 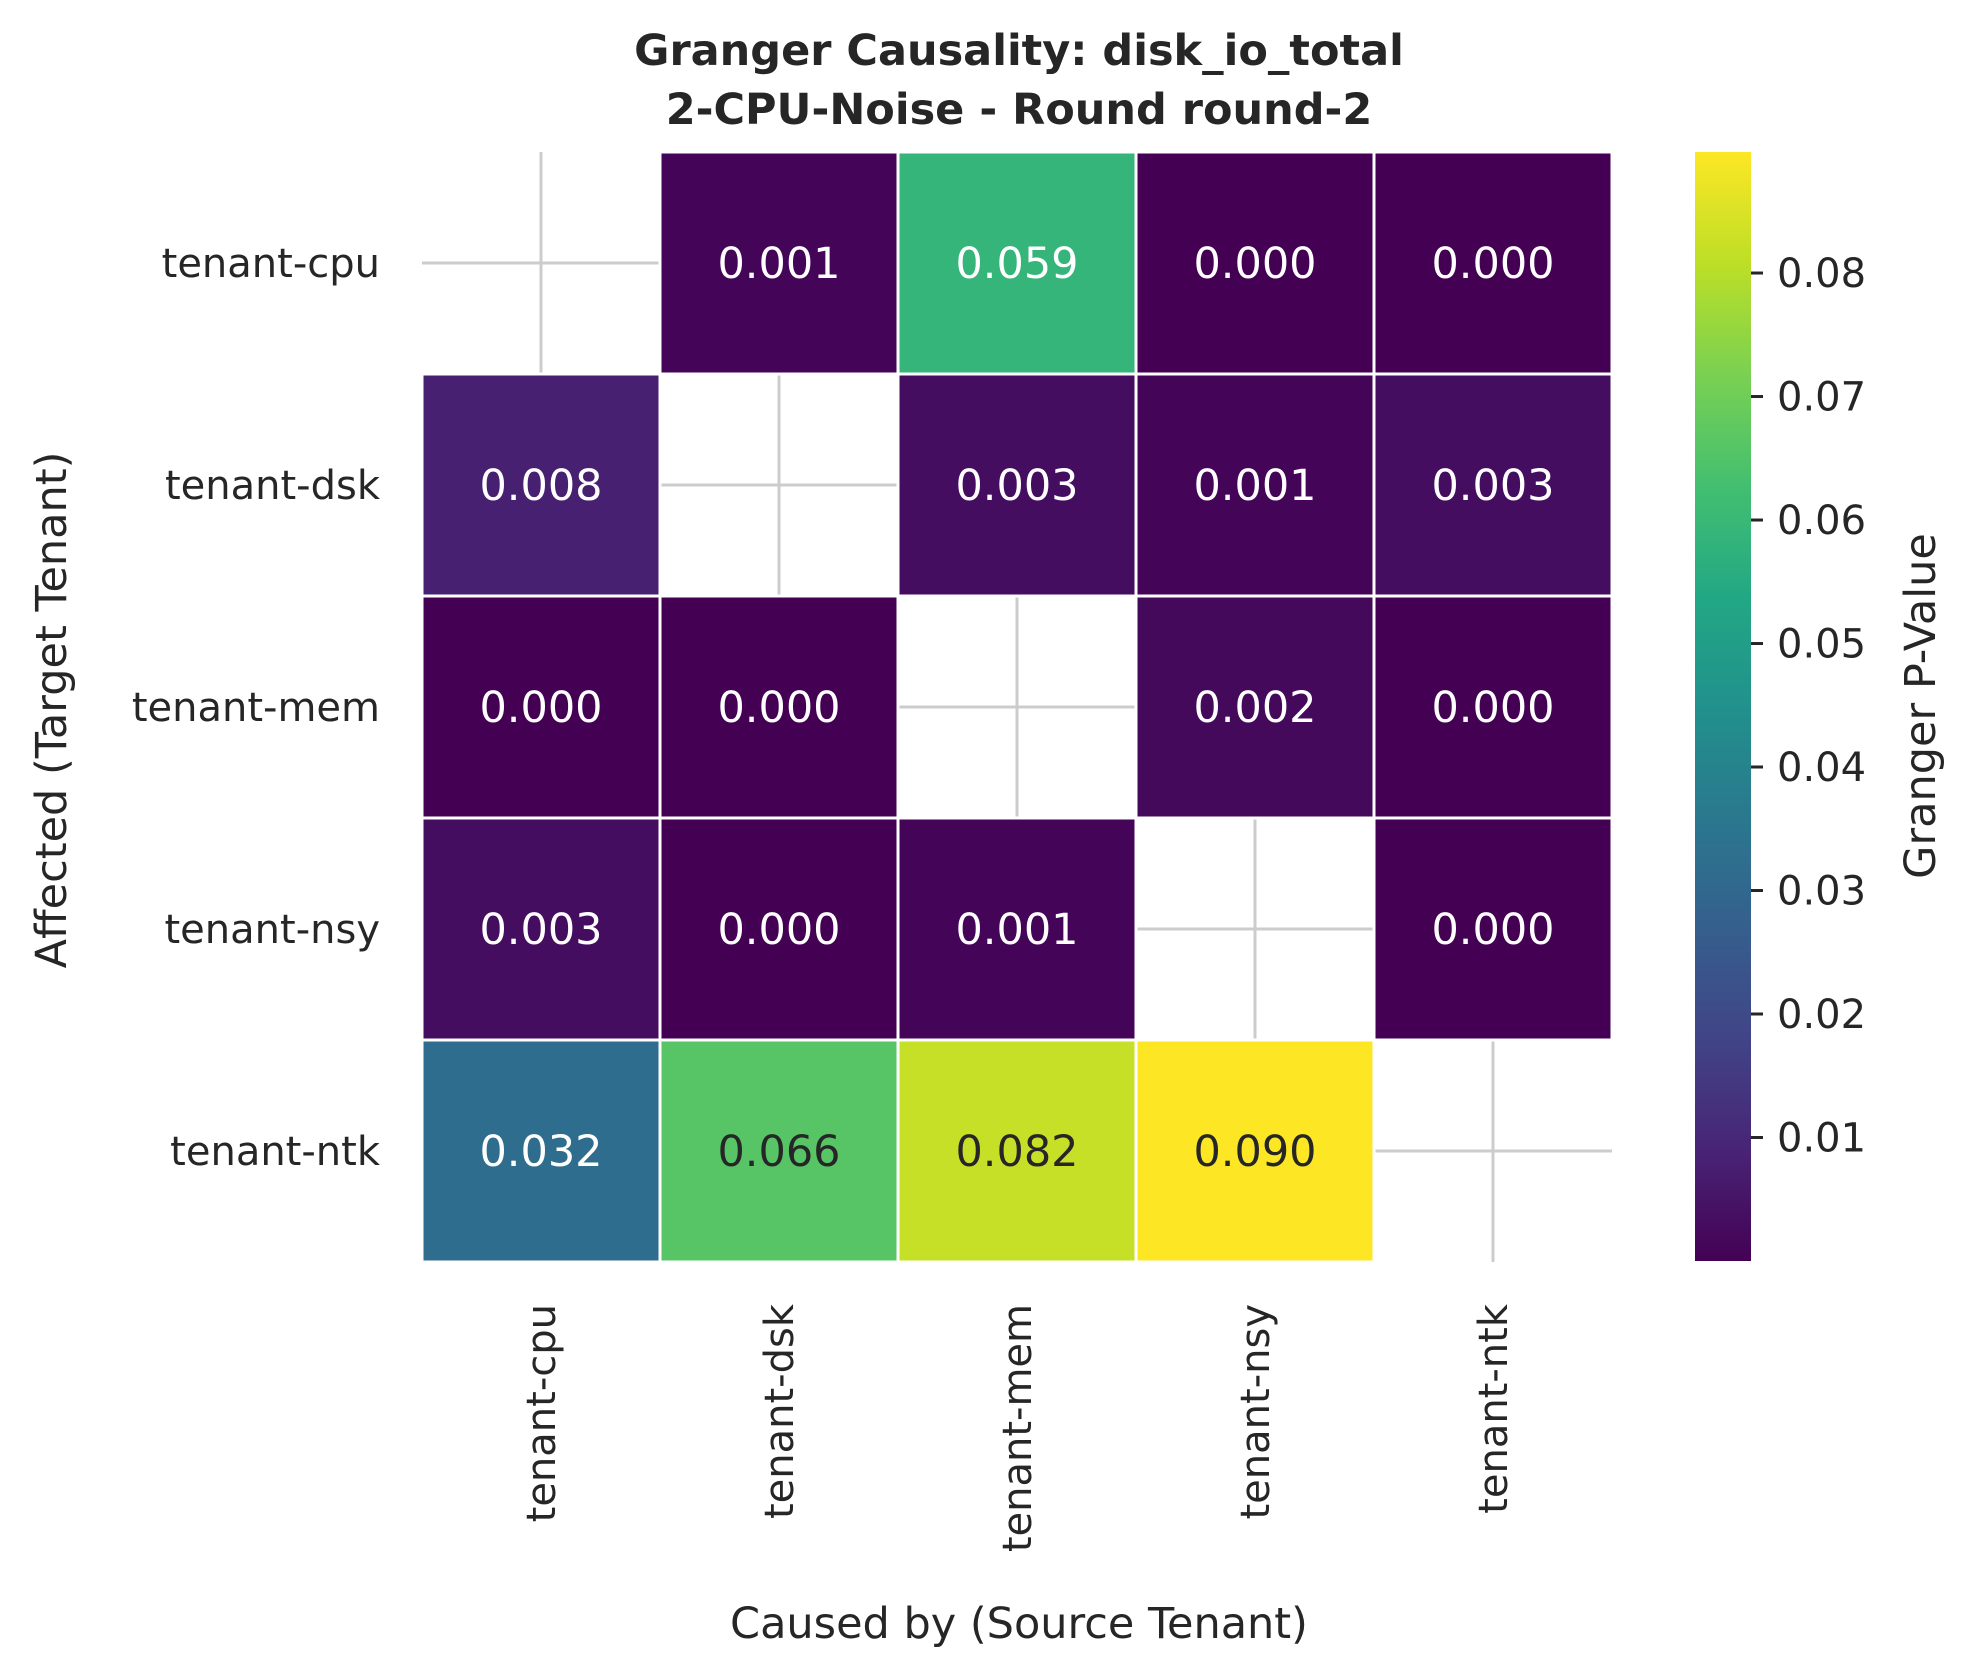 What do you see at coordinates (52, 710) in the screenshot?
I see `y-axis-label: Affected (Target Tenant)` at bounding box center [52, 710].